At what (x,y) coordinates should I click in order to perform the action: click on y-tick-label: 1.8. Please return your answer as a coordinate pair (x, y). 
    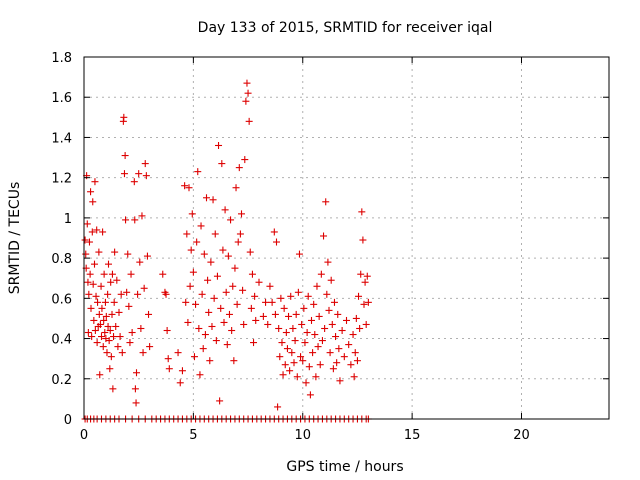
    Looking at the image, I should click on (61, 58).